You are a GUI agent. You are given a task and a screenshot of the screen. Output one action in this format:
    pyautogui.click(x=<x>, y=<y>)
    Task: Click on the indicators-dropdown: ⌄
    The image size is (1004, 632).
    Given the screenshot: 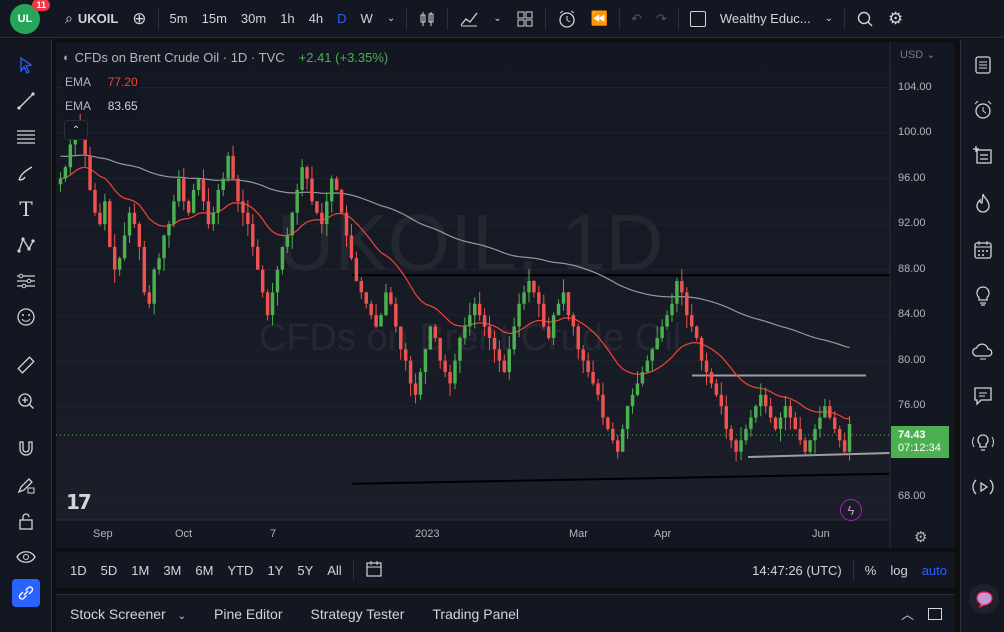 What is the action you would take?
    pyautogui.click(x=497, y=19)
    